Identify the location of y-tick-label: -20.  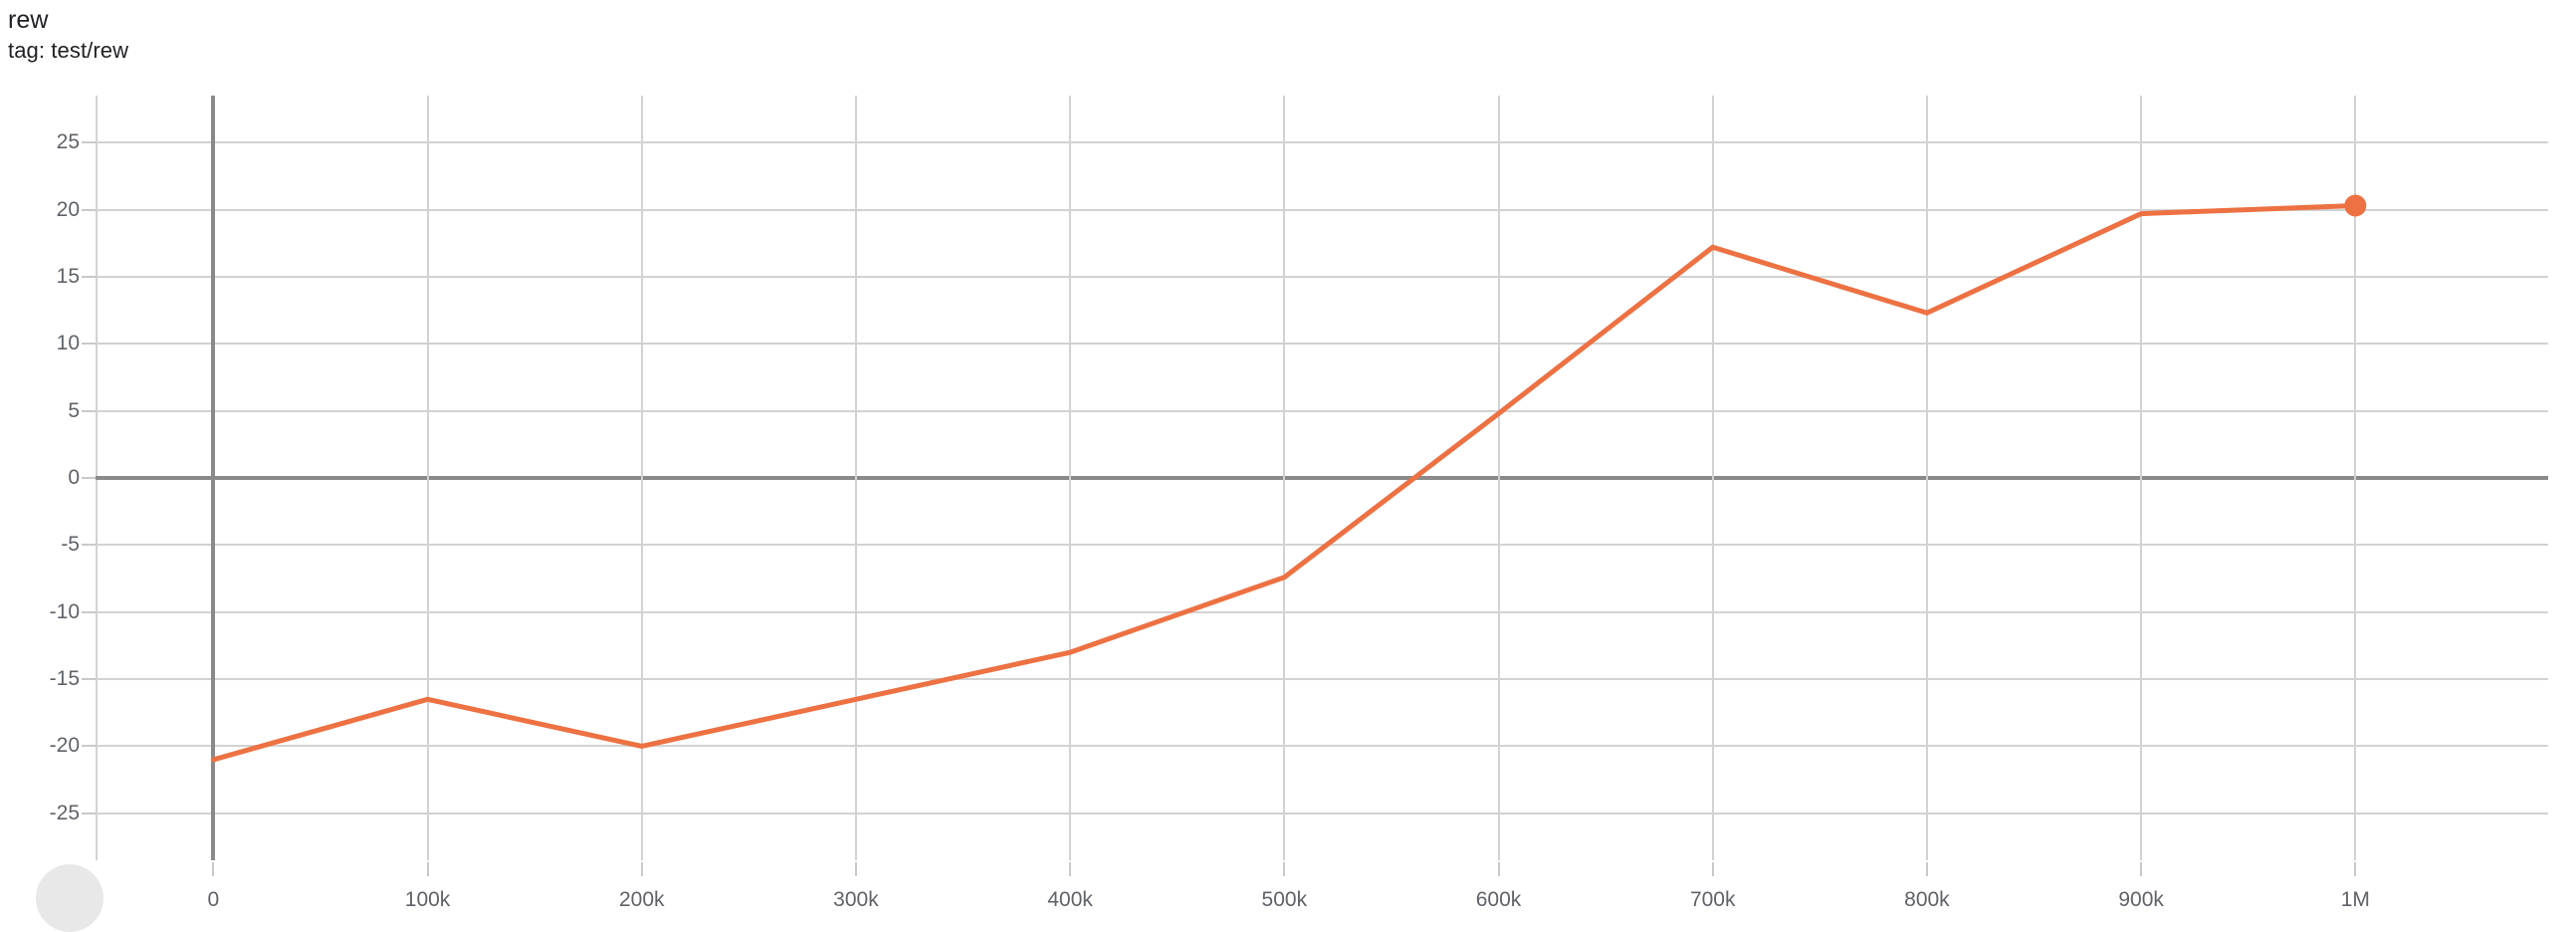
(64, 746).